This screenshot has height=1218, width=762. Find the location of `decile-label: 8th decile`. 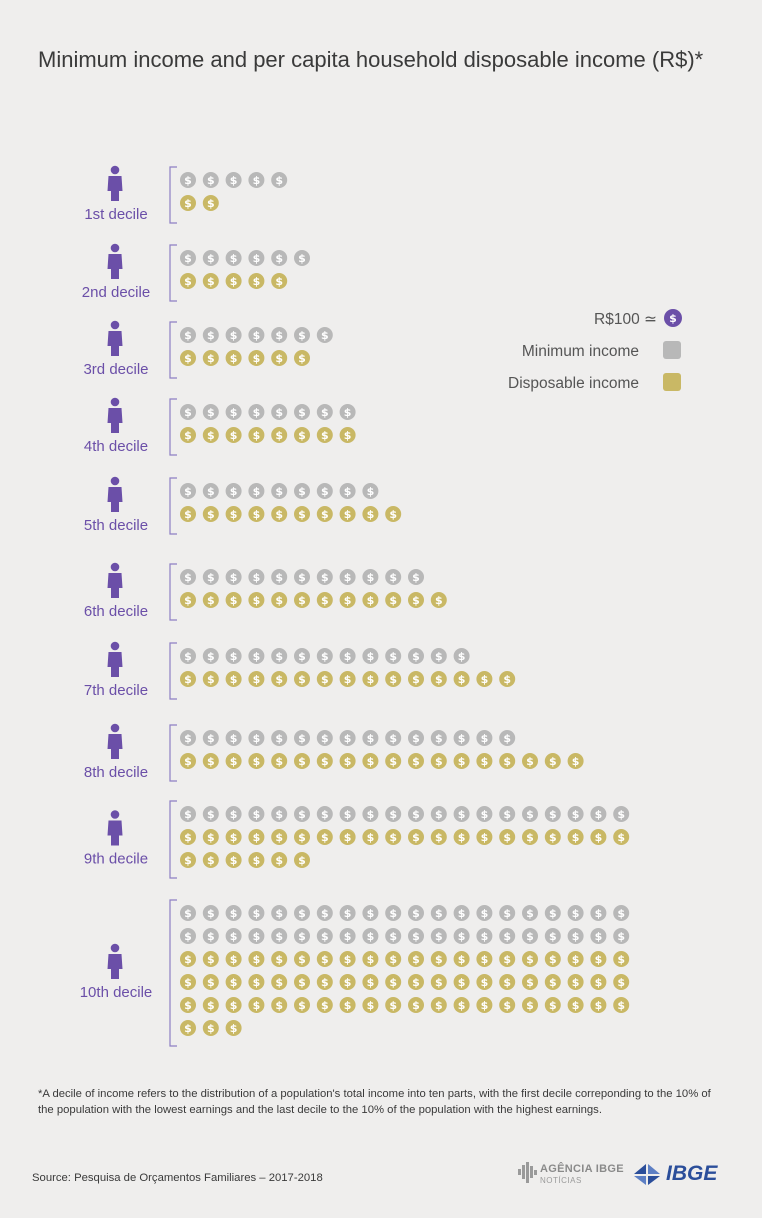

decile-label: 8th decile is located at coordinates (116, 772).